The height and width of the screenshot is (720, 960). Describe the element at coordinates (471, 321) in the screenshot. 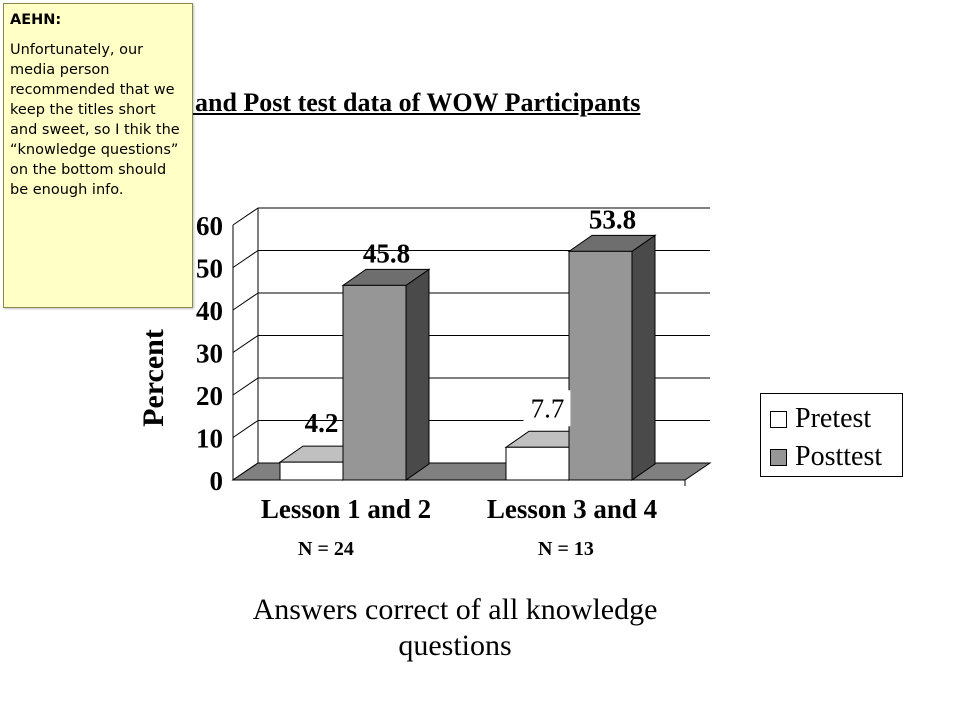

I see `data-labels: 4.2 45.8 7.7 53.8` at that location.